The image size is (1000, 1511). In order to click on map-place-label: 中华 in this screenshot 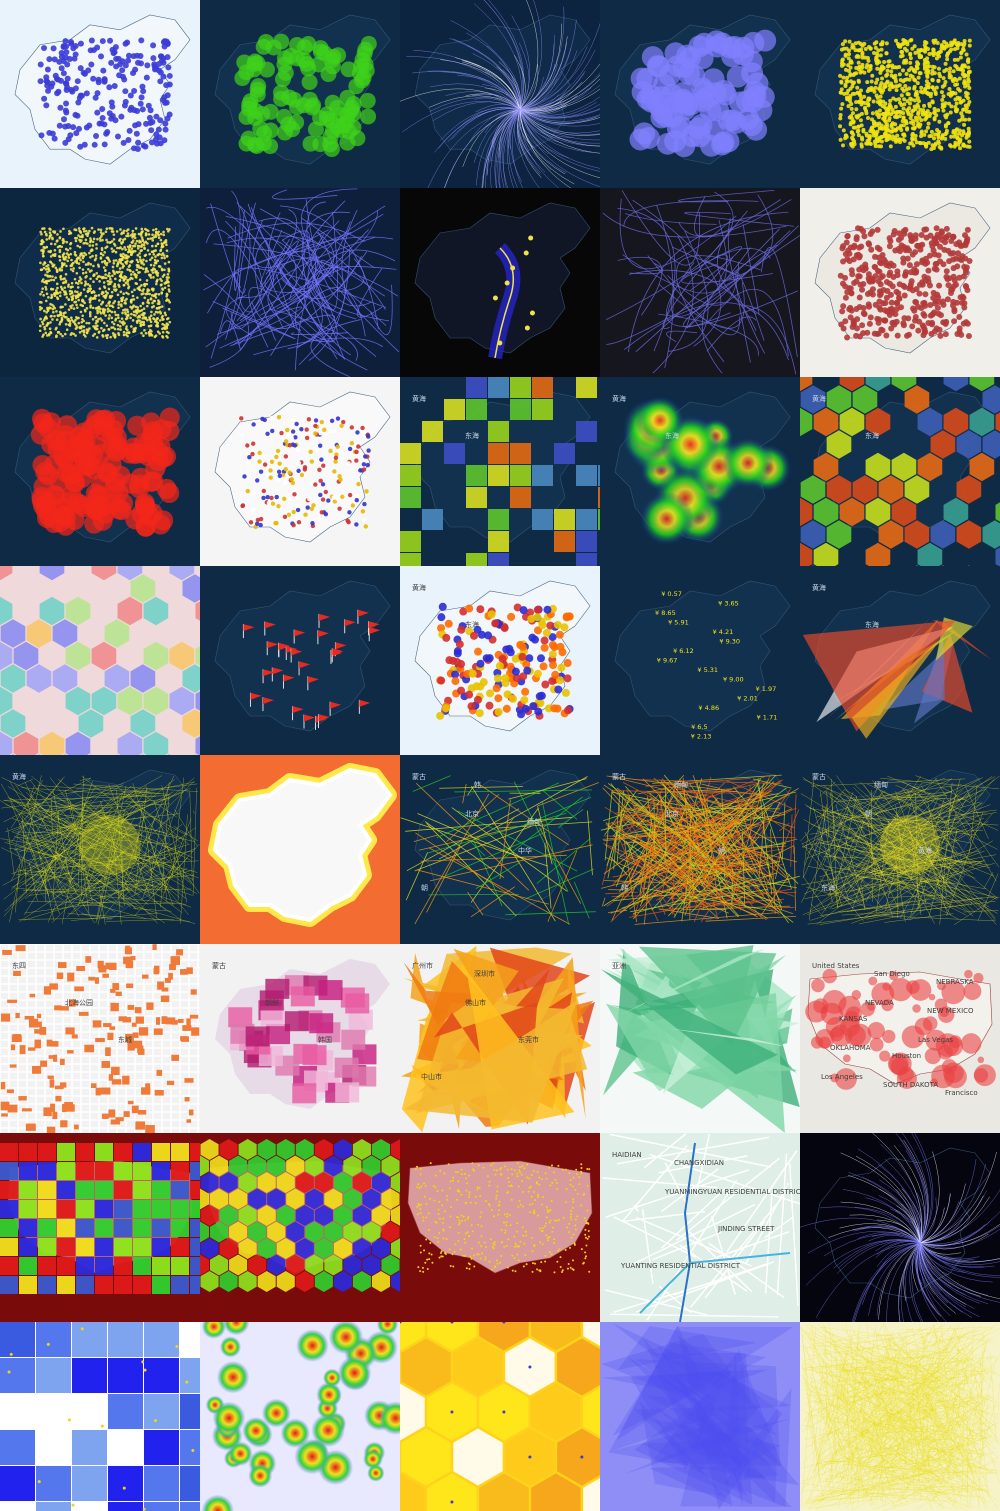, I will do `click(525, 850)`.